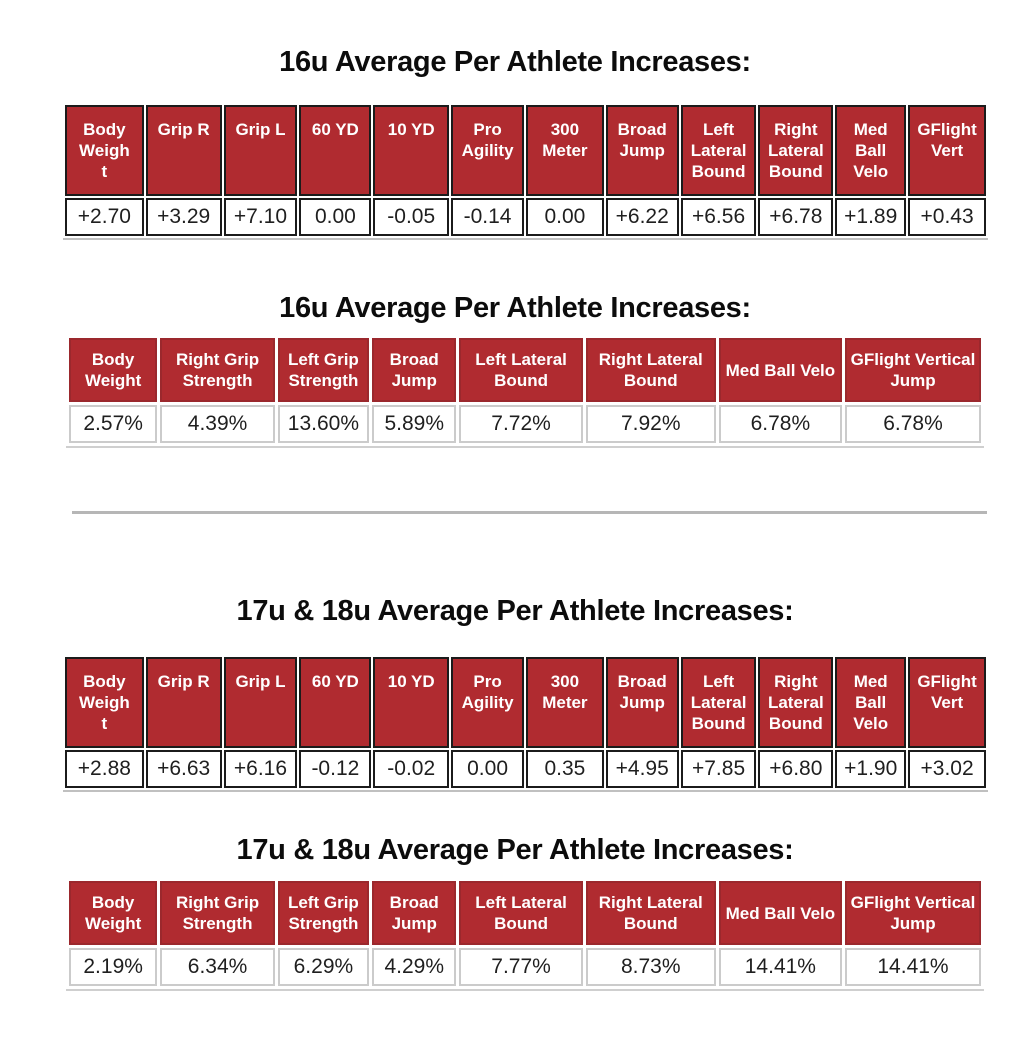  I want to click on value-cell: +7.85, so click(718, 769).